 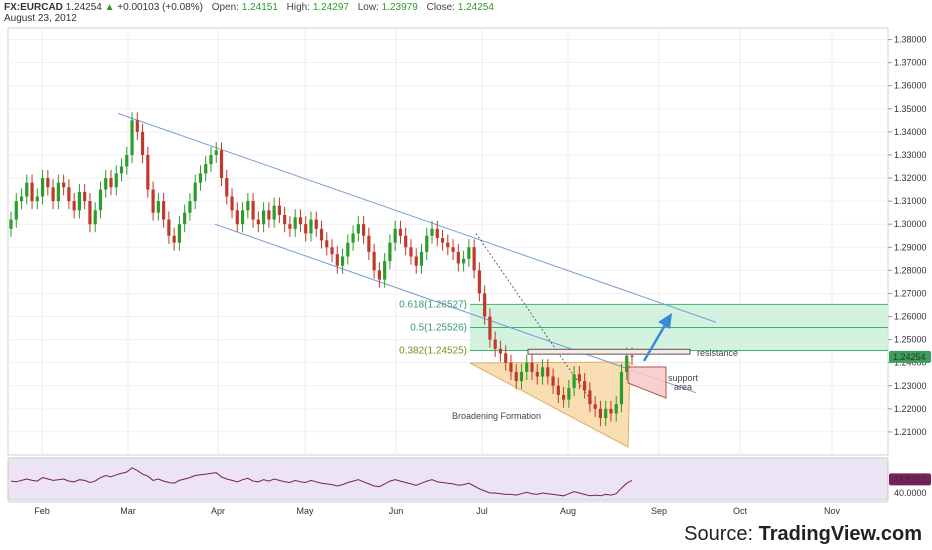 I want to click on open-label: Open:, so click(x=225, y=7).